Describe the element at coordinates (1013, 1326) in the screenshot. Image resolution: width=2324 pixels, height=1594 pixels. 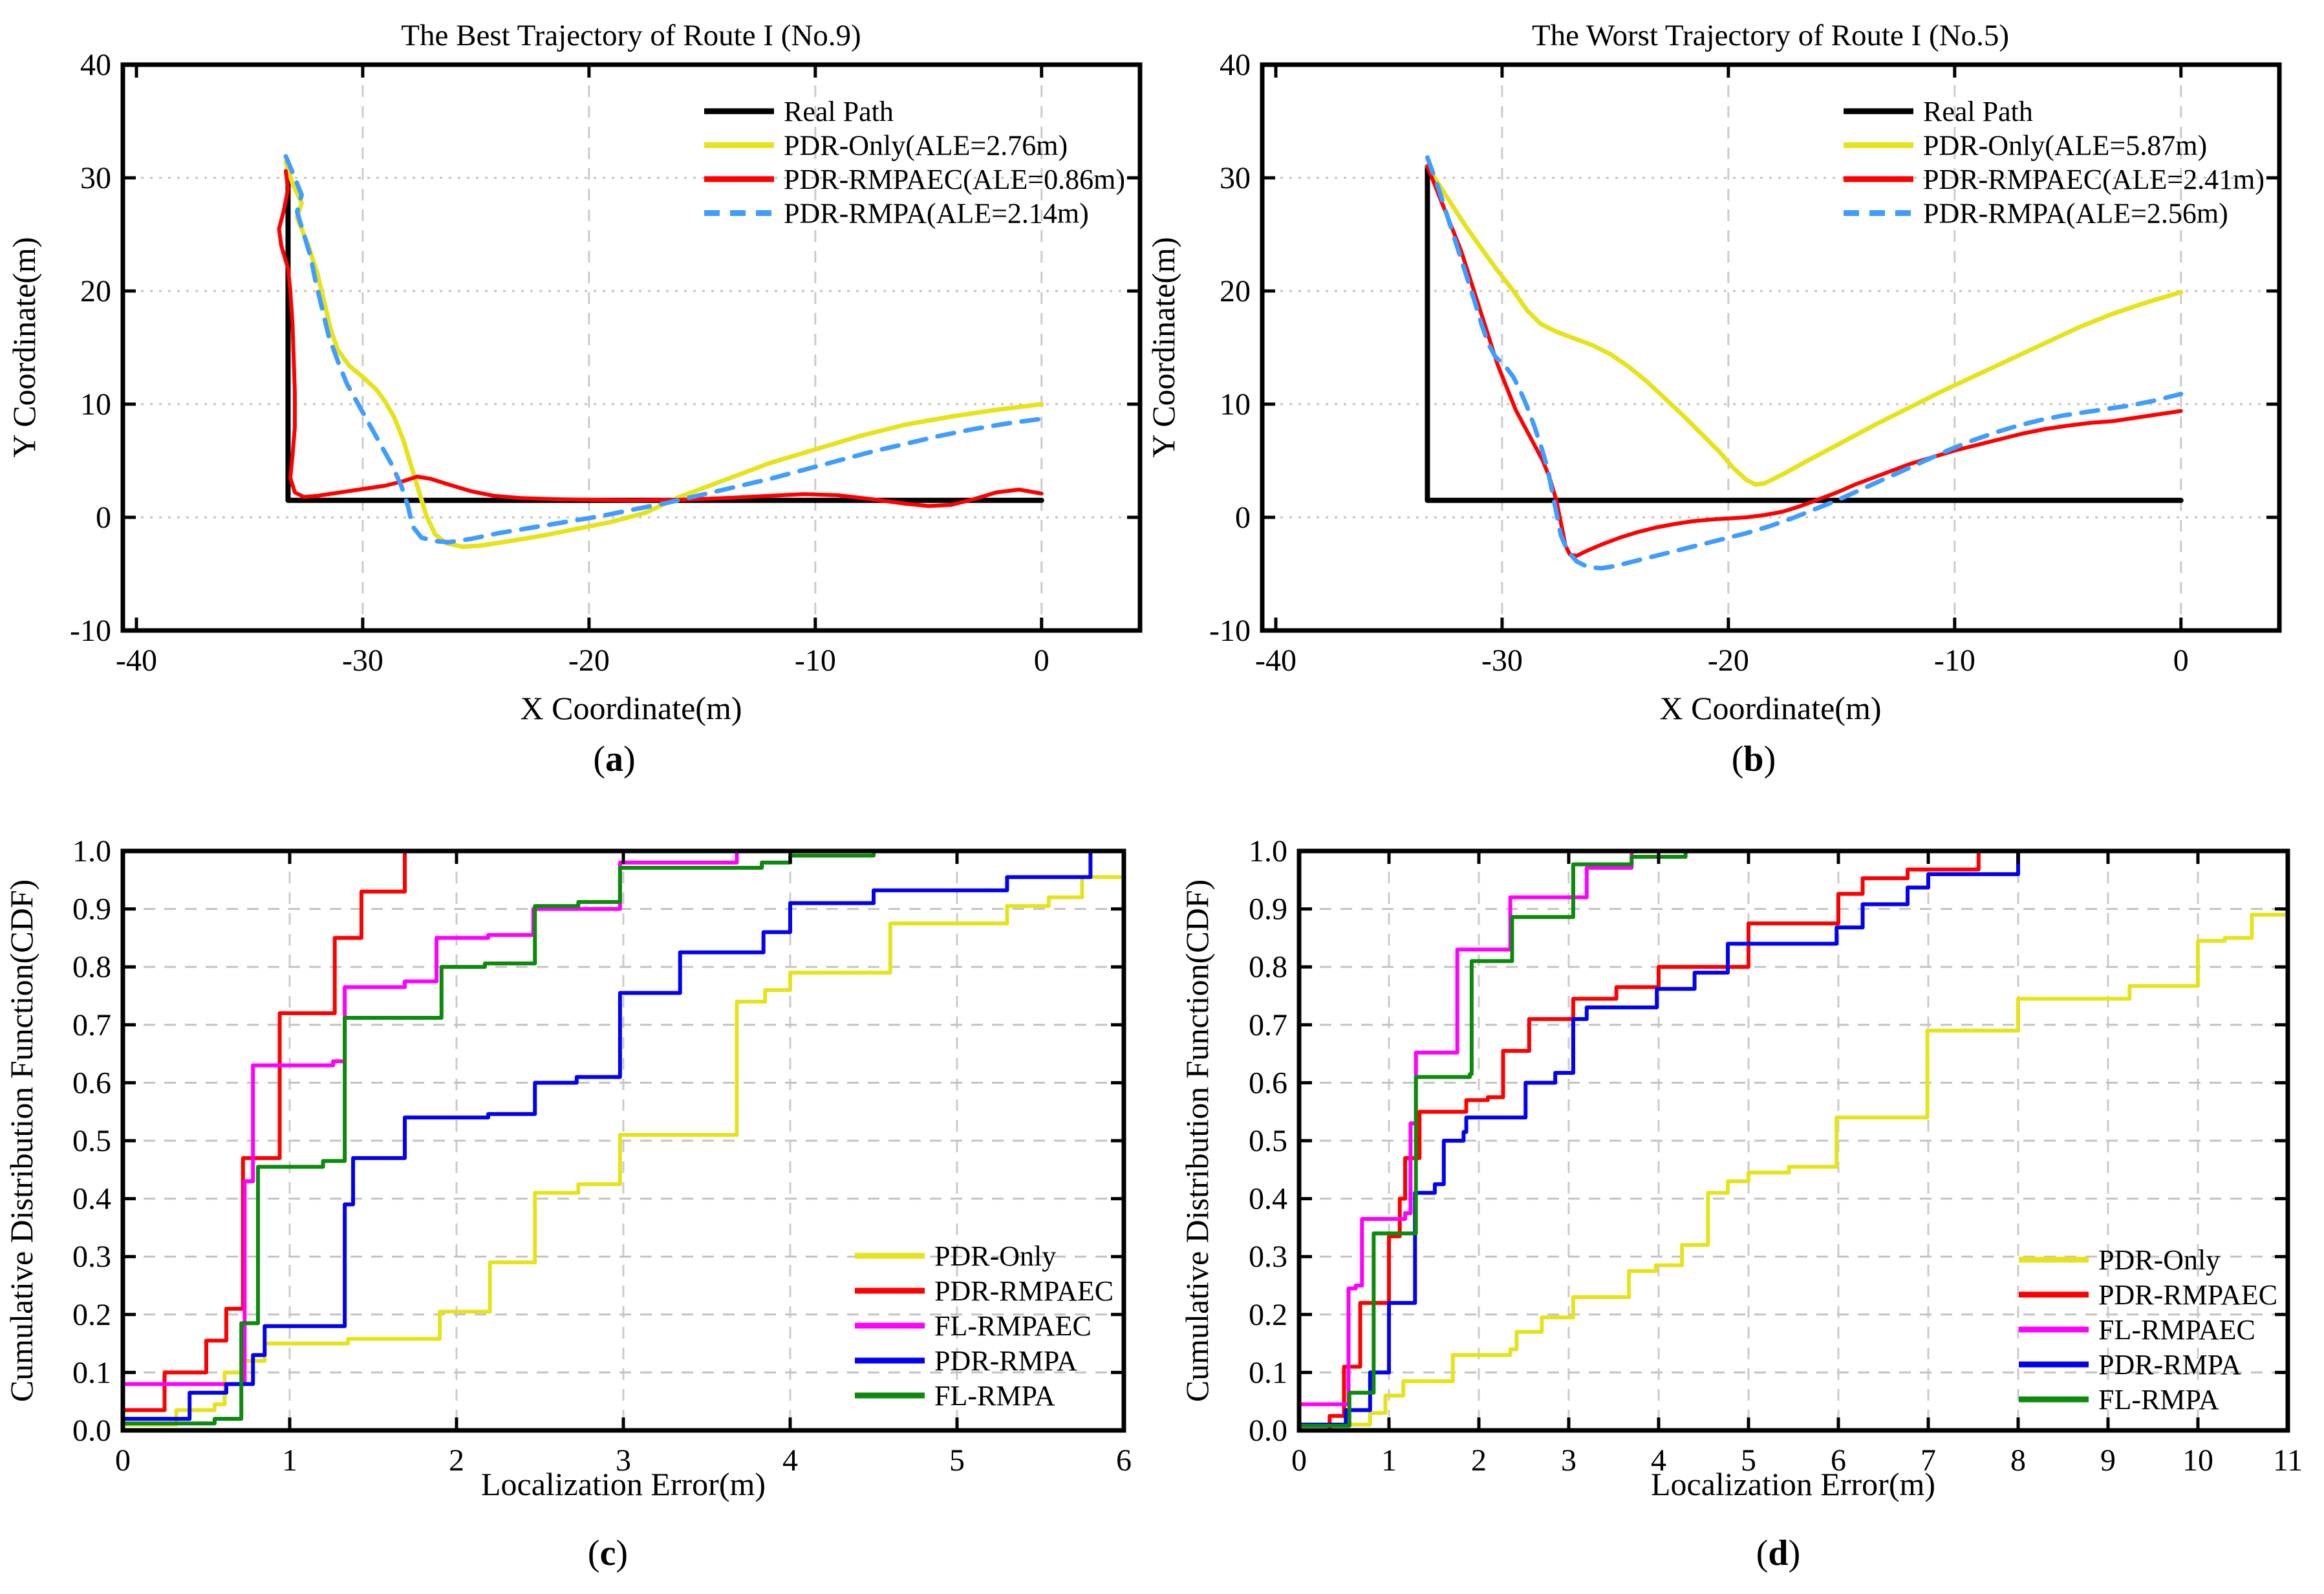
I see `legend-item-label: FL-RMPAEC` at that location.